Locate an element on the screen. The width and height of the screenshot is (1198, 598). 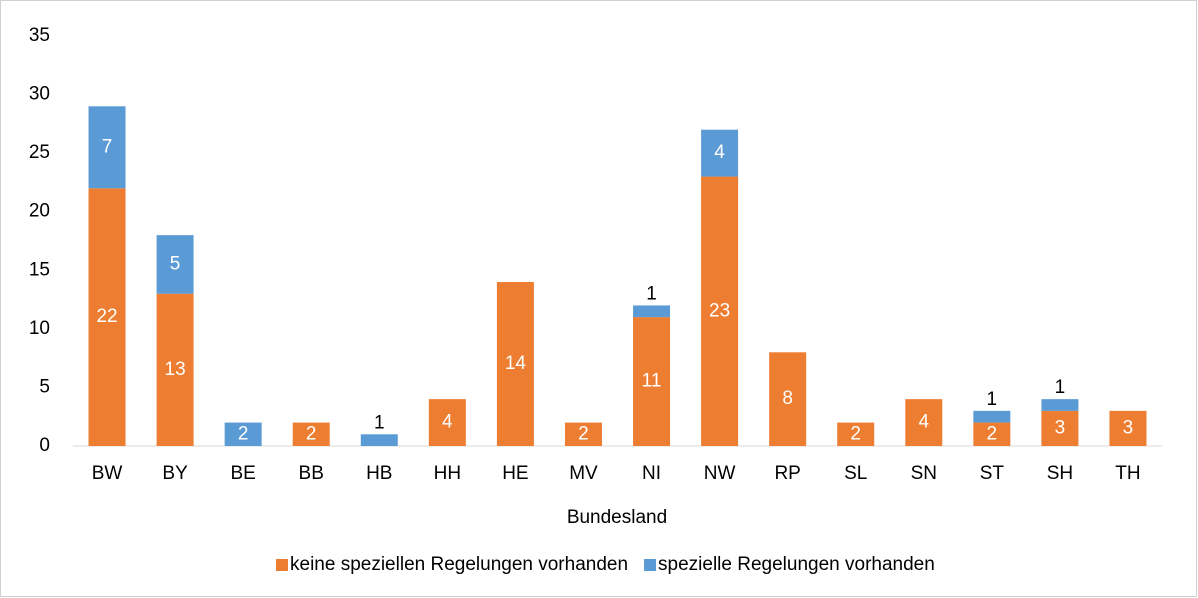
data-label: 5 is located at coordinates (175, 263).